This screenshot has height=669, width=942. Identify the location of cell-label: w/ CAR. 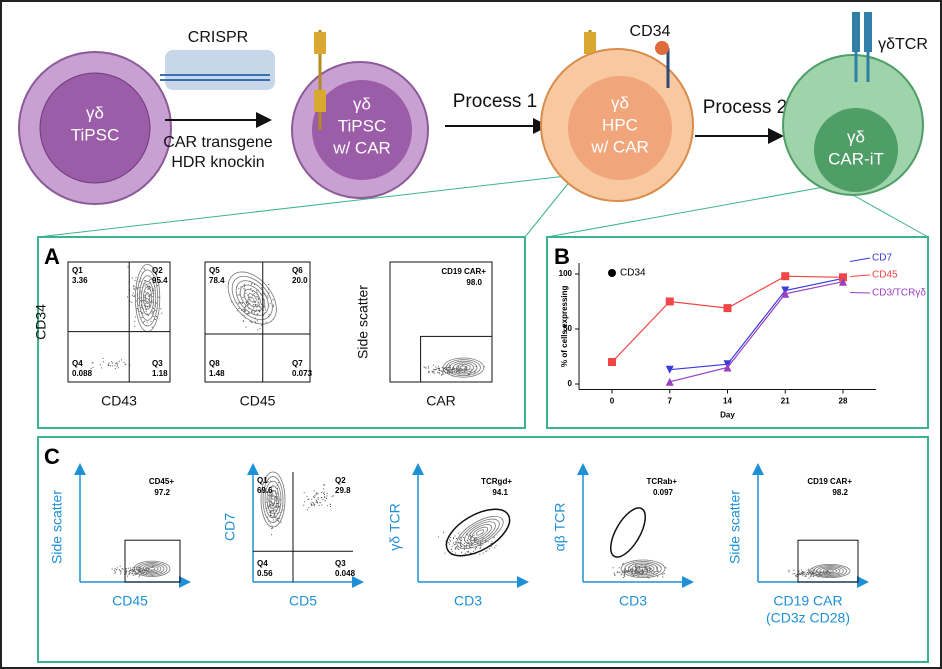
(361, 147).